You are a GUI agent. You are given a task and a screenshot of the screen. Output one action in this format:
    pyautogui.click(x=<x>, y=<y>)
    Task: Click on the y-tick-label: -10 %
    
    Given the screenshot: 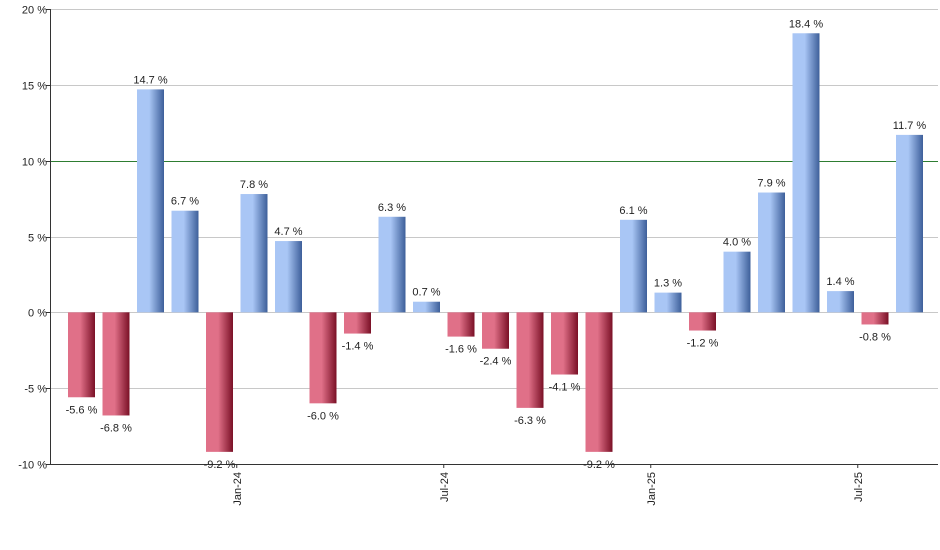 What is the action you would take?
    pyautogui.click(x=32, y=466)
    